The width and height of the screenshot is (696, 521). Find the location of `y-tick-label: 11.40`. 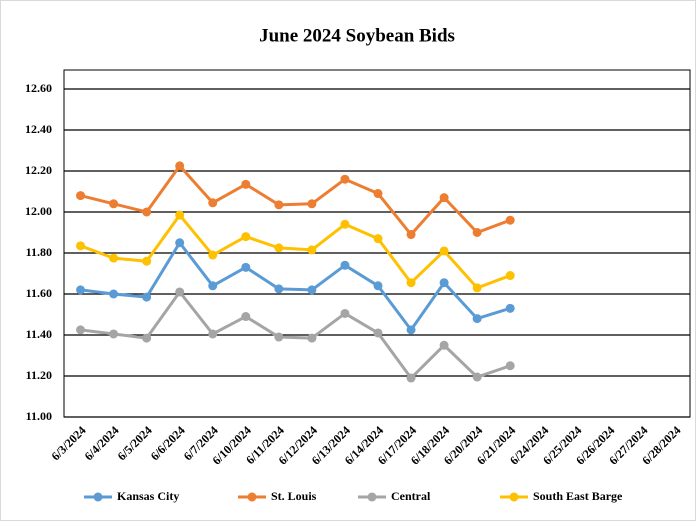

y-tick-label: 11.40 is located at coordinates (39, 334).